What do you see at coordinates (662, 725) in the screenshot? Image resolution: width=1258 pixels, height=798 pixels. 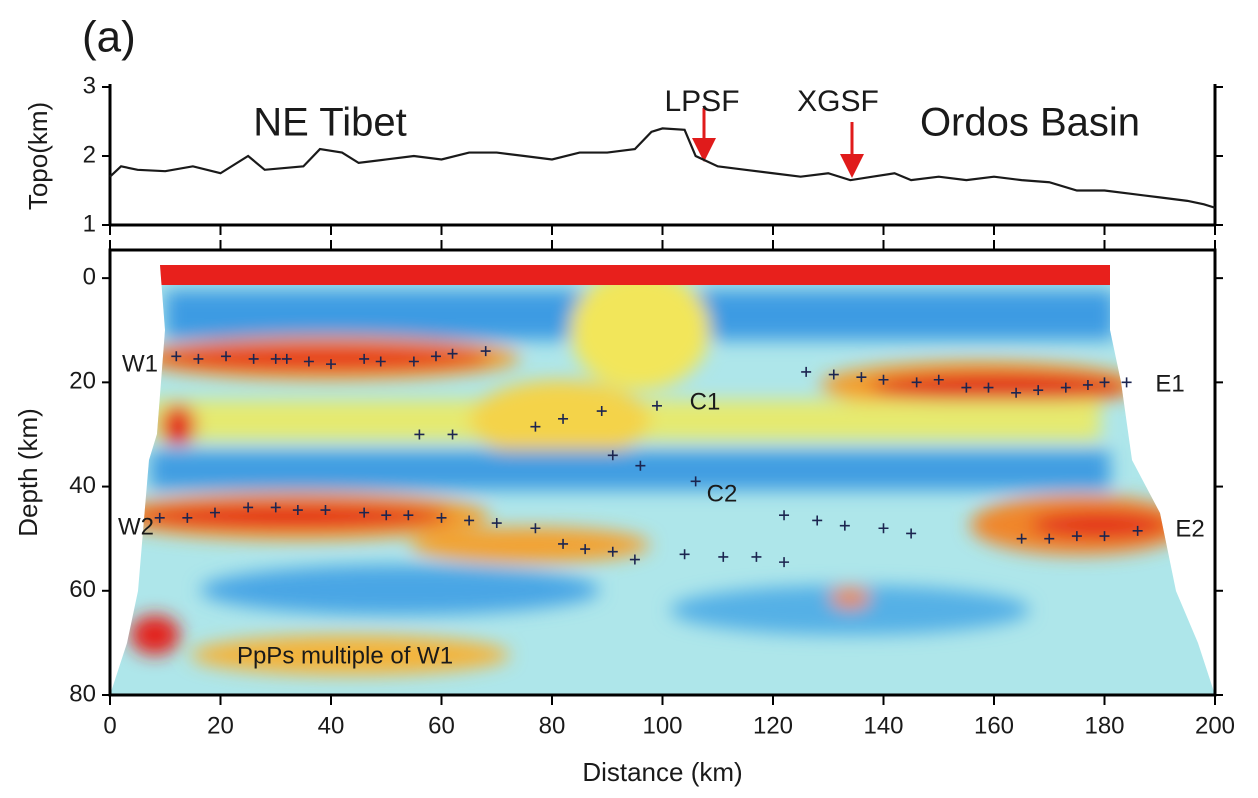 I see `x-tick-label: 100` at bounding box center [662, 725].